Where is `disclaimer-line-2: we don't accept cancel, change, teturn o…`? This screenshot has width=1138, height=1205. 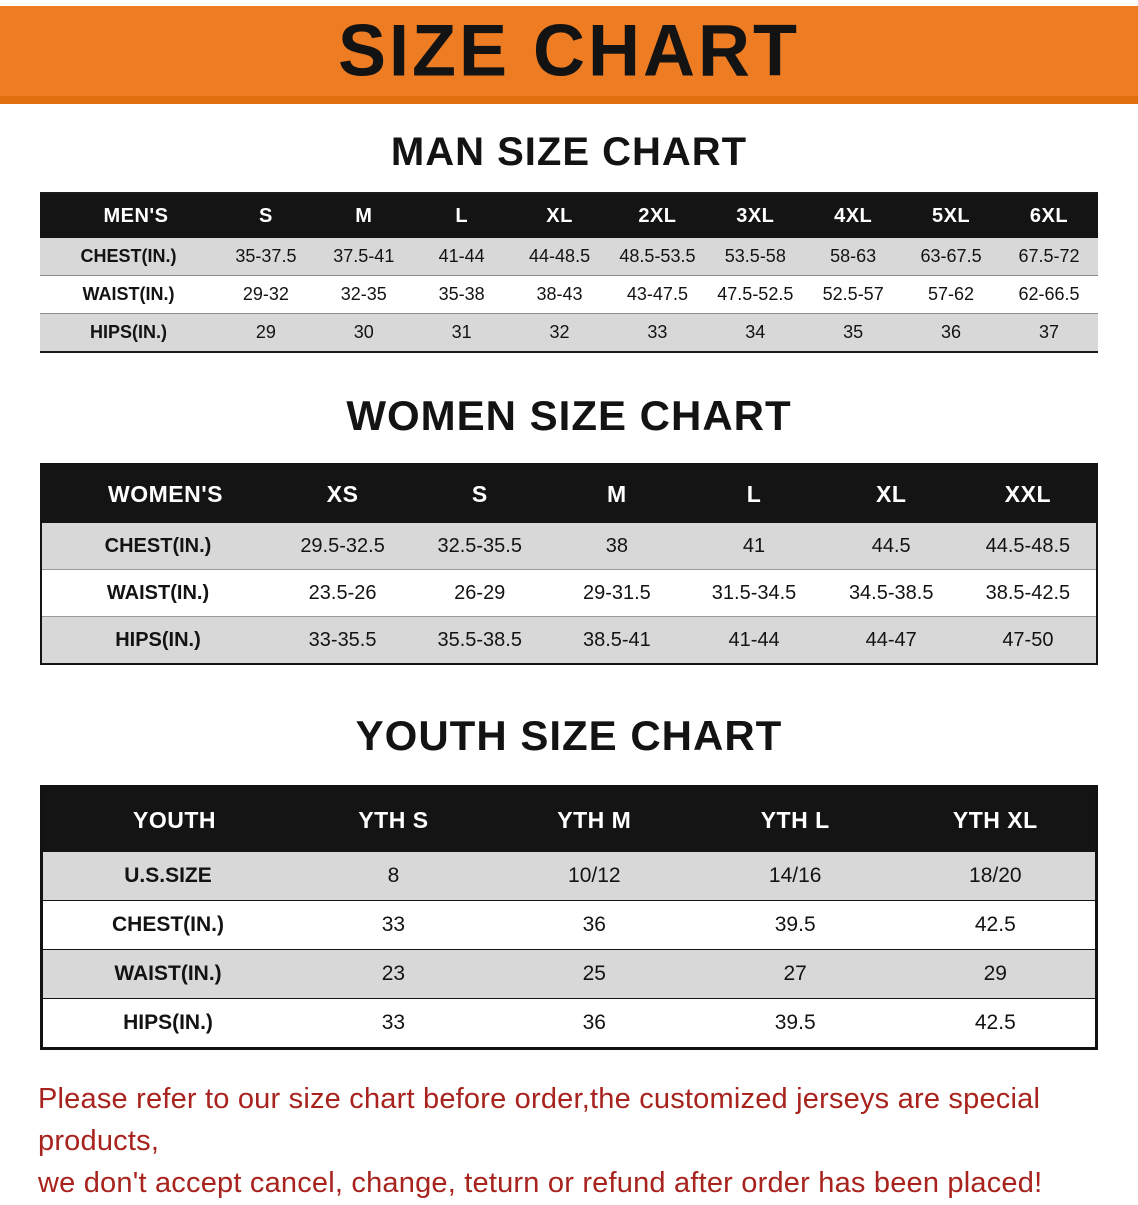
disclaimer-line-2: we don't accept cancel, change, teturn o… is located at coordinates (540, 1183).